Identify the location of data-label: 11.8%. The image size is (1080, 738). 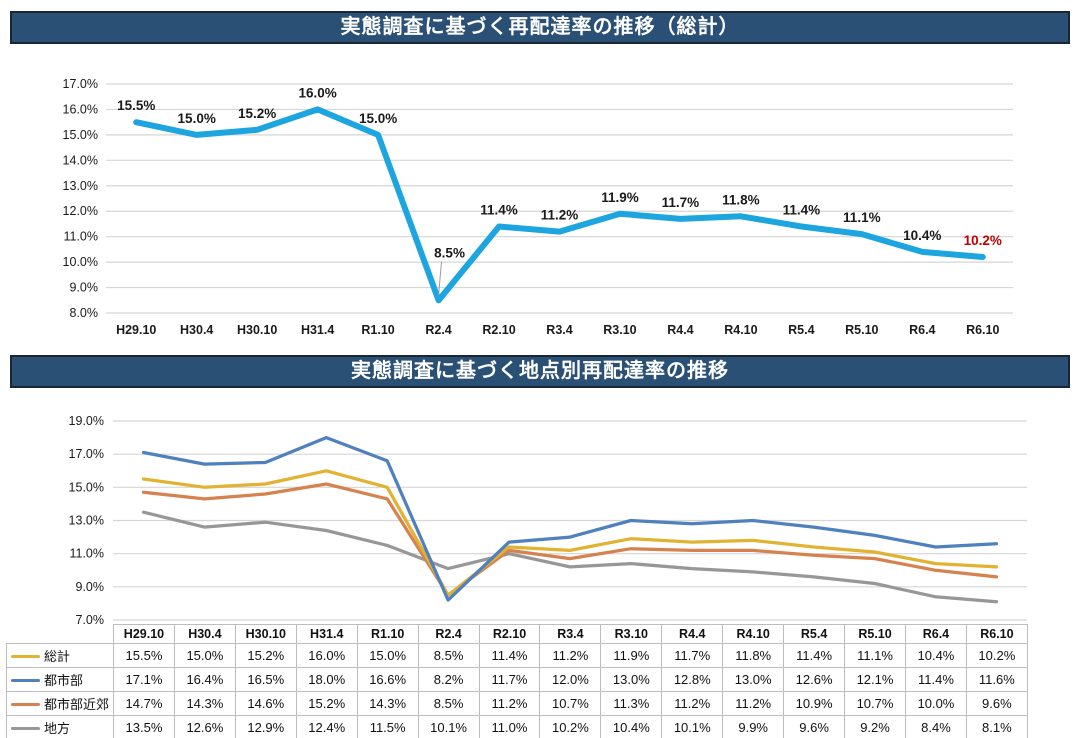
(741, 199).